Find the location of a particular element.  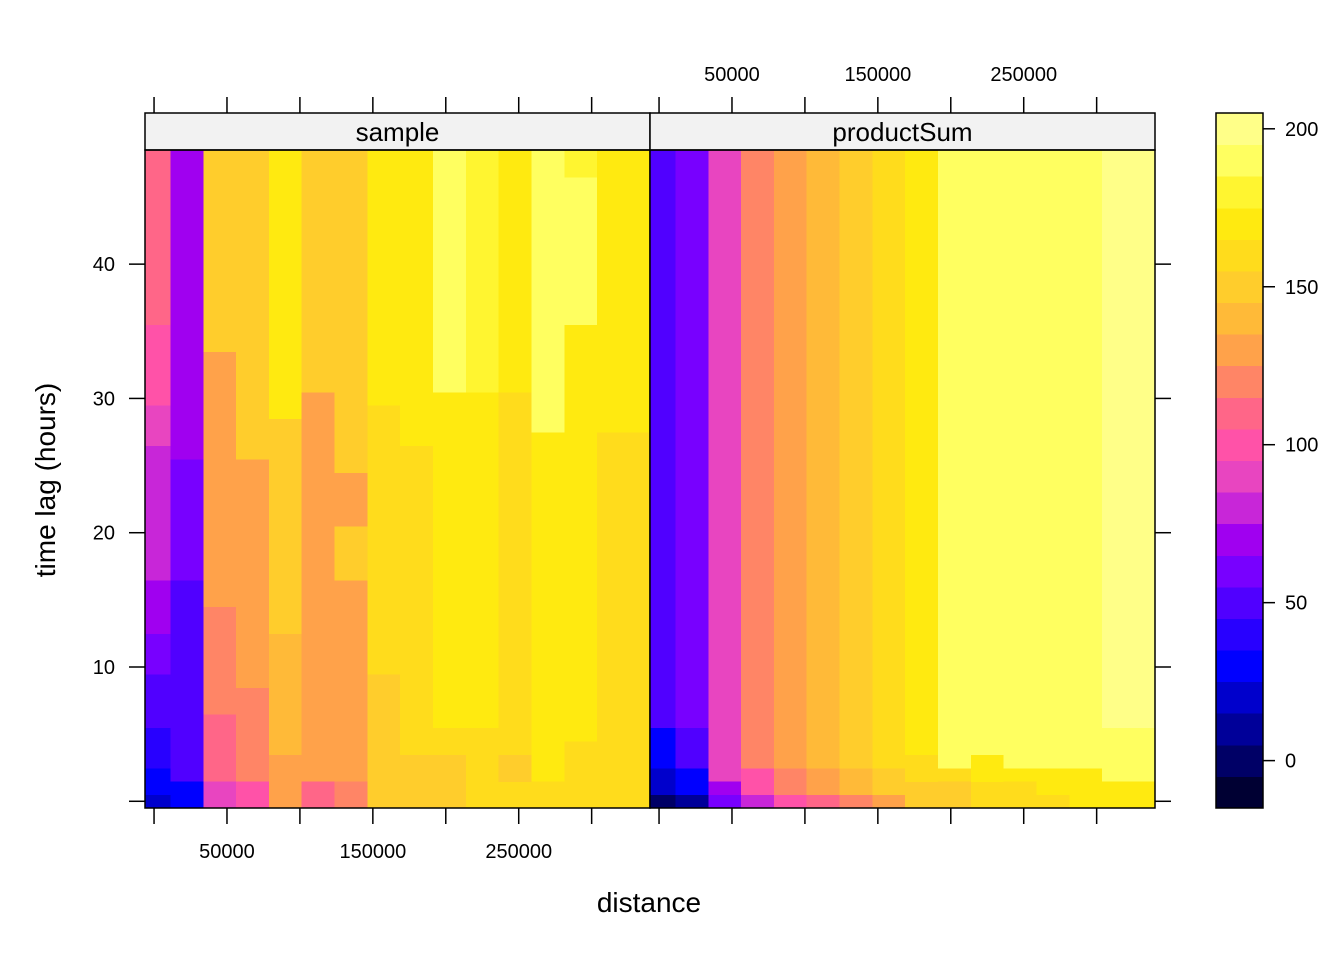

legend-tick-label: 0 is located at coordinates (1290, 762).